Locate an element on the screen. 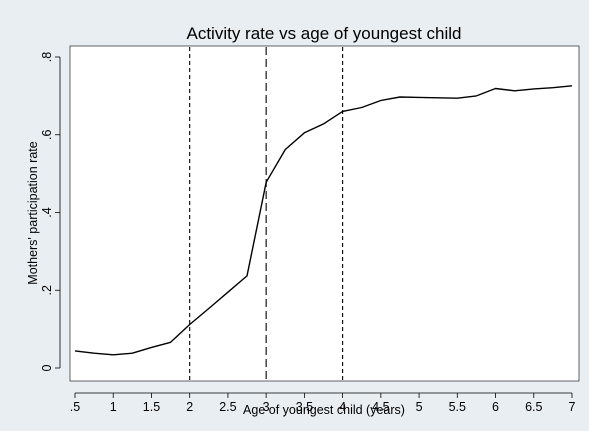 The height and width of the screenshot is (431, 589). x-tick-label: 4 is located at coordinates (342, 407).